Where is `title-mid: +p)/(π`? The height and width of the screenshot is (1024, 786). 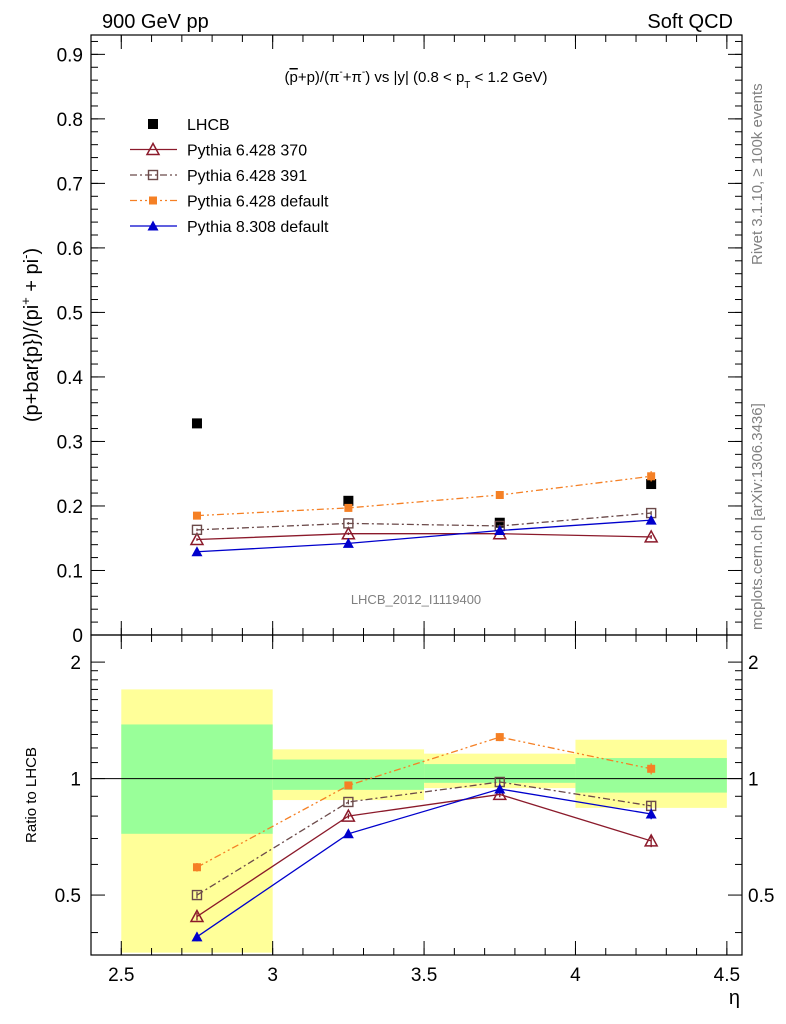 title-mid: +p)/(π is located at coordinates (319, 77).